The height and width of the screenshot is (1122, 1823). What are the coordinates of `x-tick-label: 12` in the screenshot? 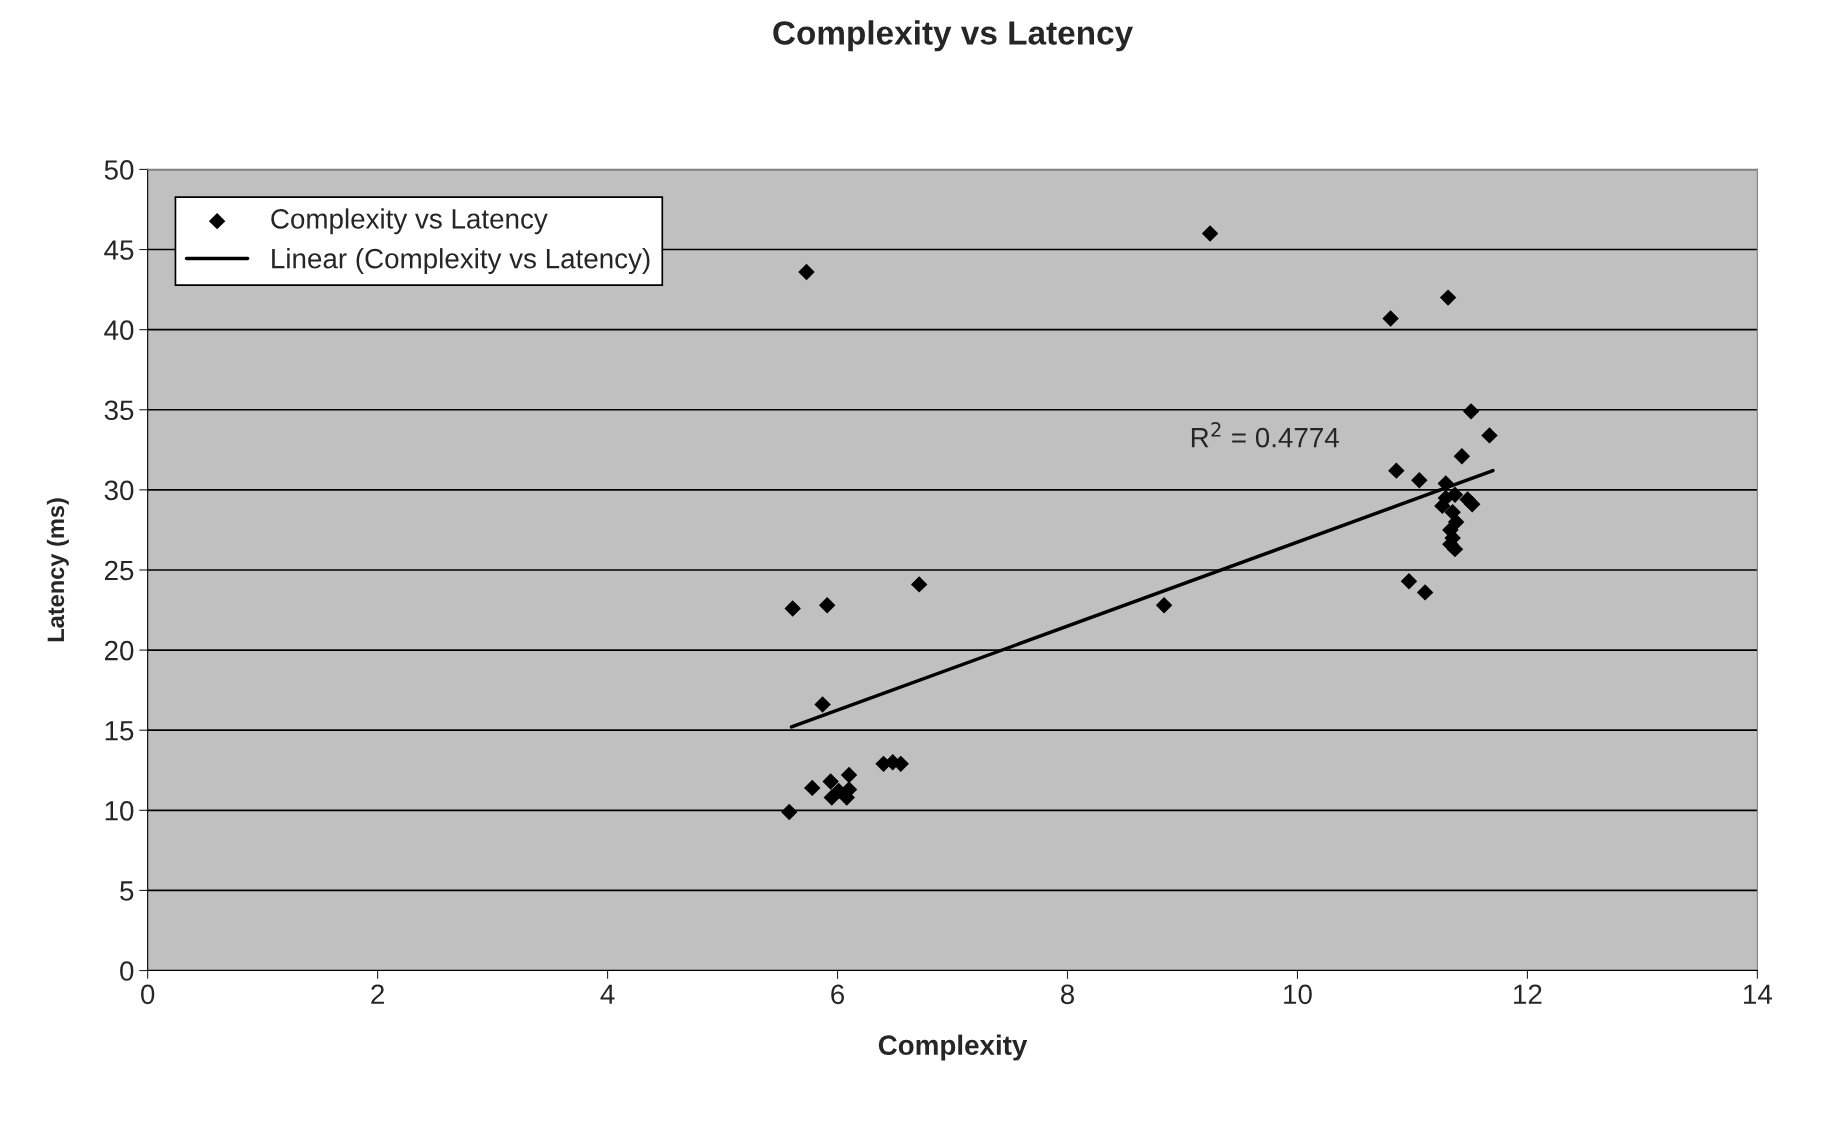 It's located at (1528, 994).